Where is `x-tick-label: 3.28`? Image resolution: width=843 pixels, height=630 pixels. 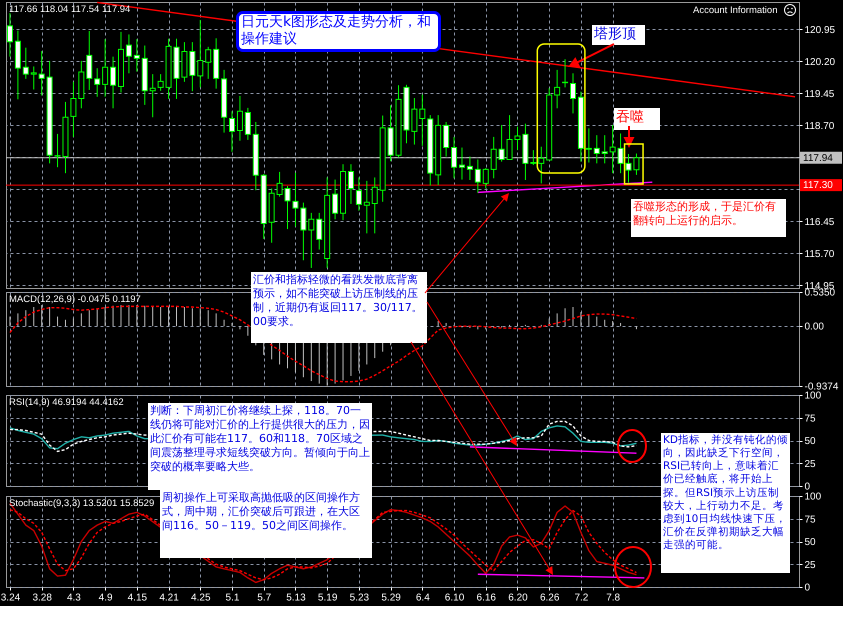
x-tick-label: 3.28 is located at coordinates (42, 598).